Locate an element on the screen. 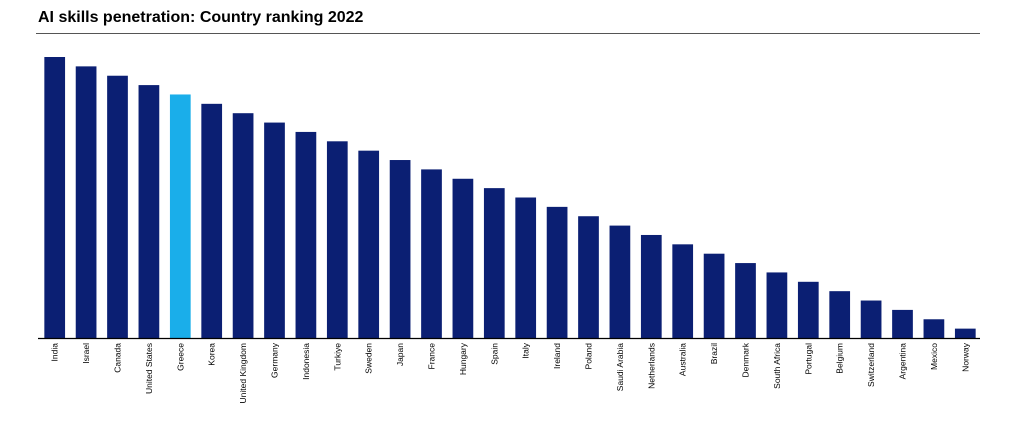 This screenshot has height=422, width=1024. bar-denmark is located at coordinates (745, 300).